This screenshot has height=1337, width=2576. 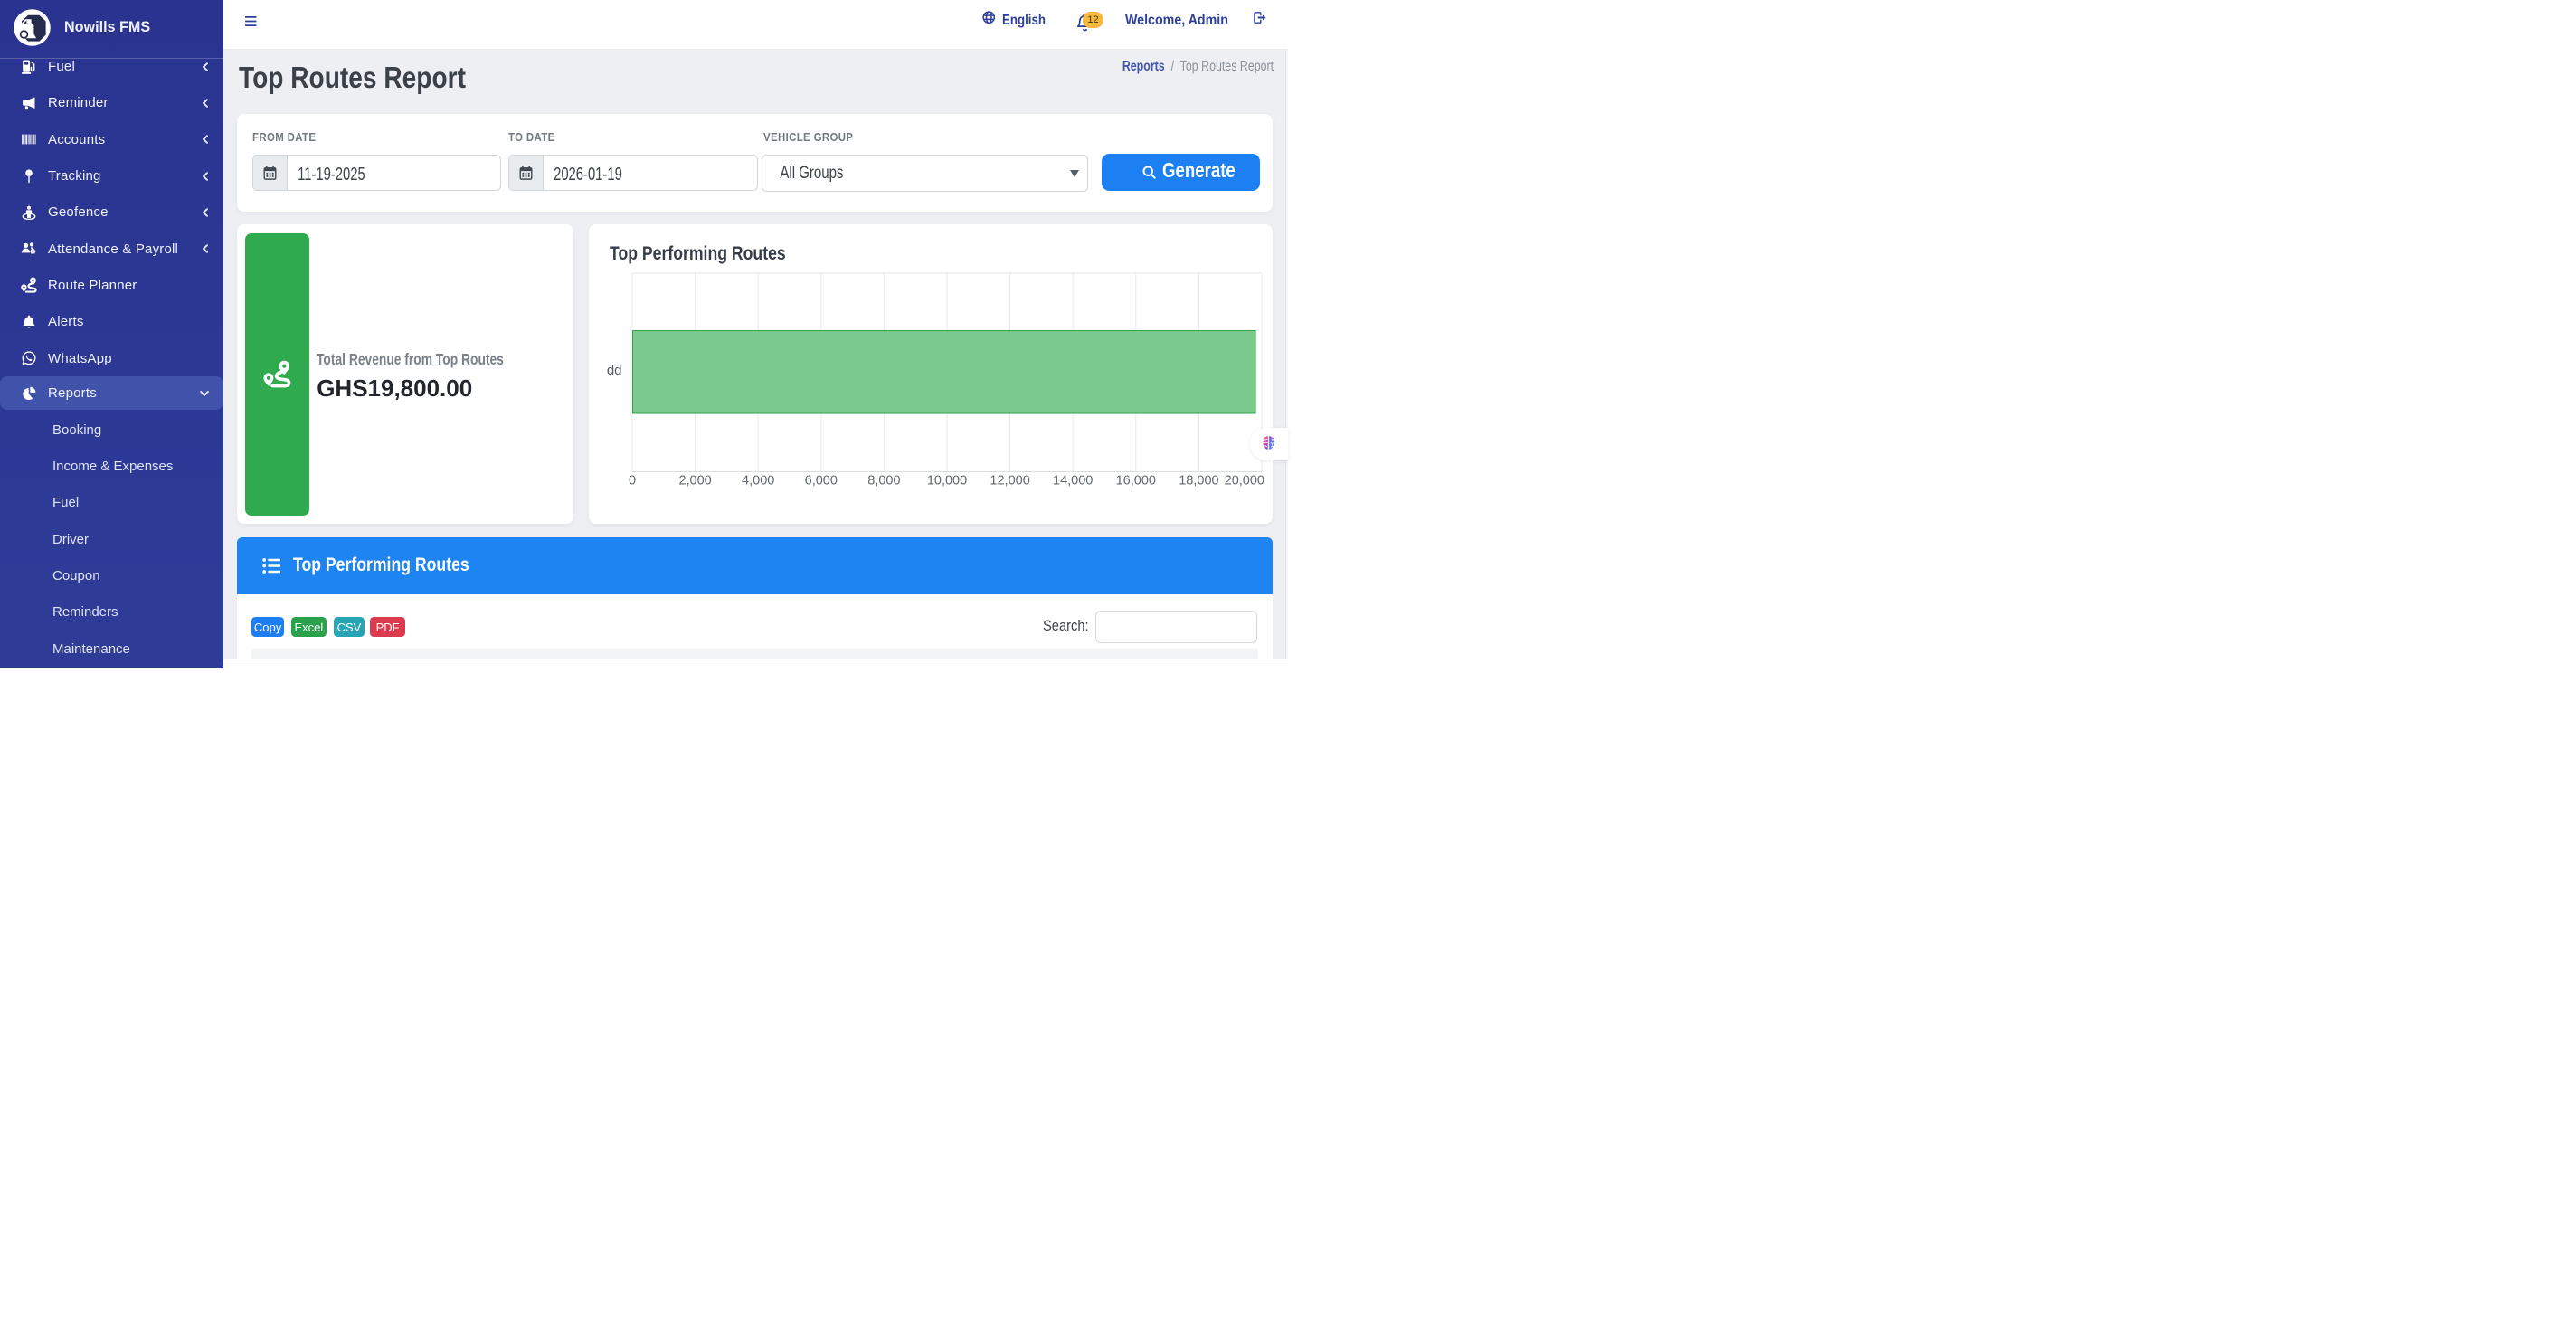 What do you see at coordinates (632, 481) in the screenshot?
I see `svg-text: 0` at bounding box center [632, 481].